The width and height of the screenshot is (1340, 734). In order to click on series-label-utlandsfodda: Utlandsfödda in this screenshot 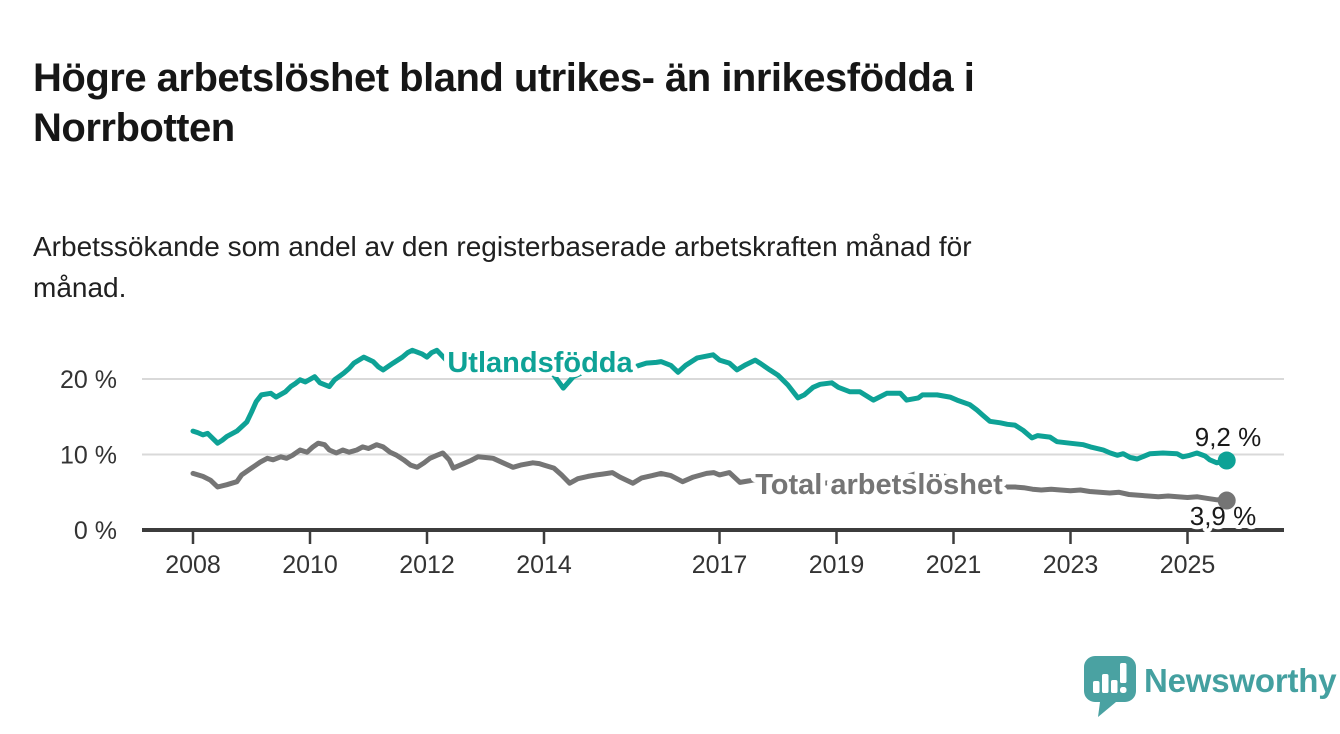, I will do `click(540, 363)`.